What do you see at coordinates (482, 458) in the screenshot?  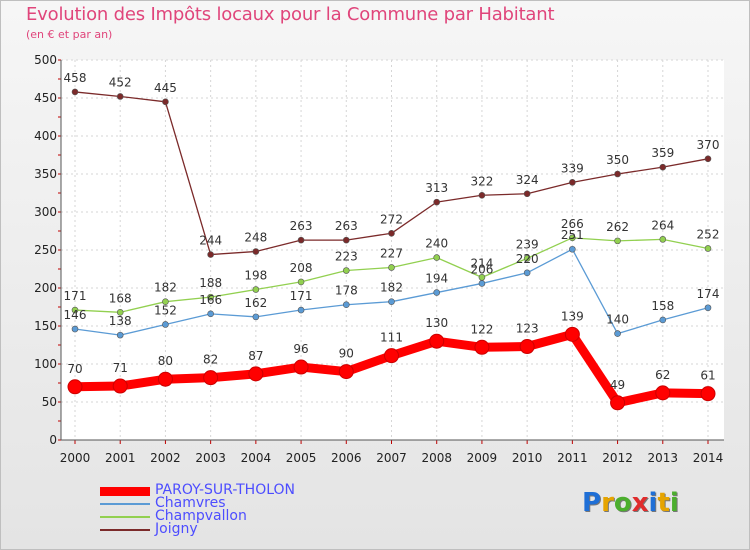 I see `x-tick-label: 2009` at bounding box center [482, 458].